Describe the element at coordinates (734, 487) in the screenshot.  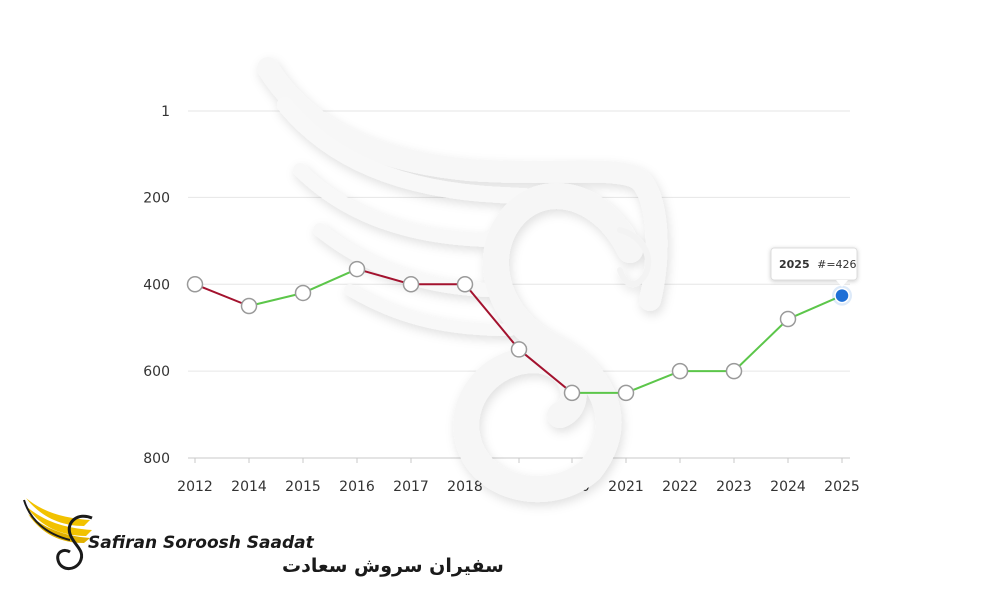
I see `x-tick-label: 2023` at that location.